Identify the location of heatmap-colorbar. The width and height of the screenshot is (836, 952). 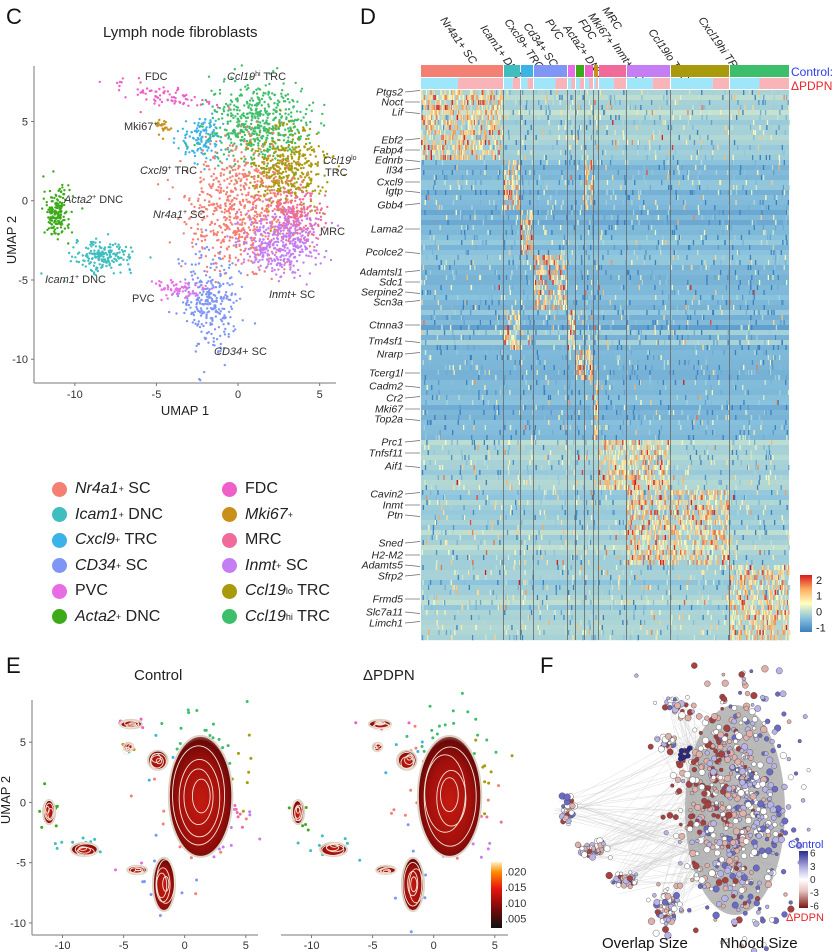
(806, 603).